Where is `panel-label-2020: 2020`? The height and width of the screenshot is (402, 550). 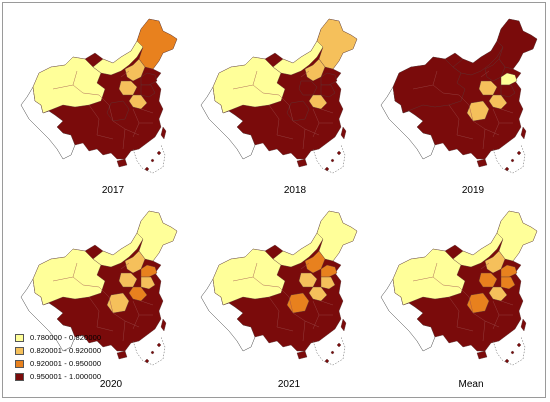 panel-label-2020: 2020 is located at coordinates (111, 384).